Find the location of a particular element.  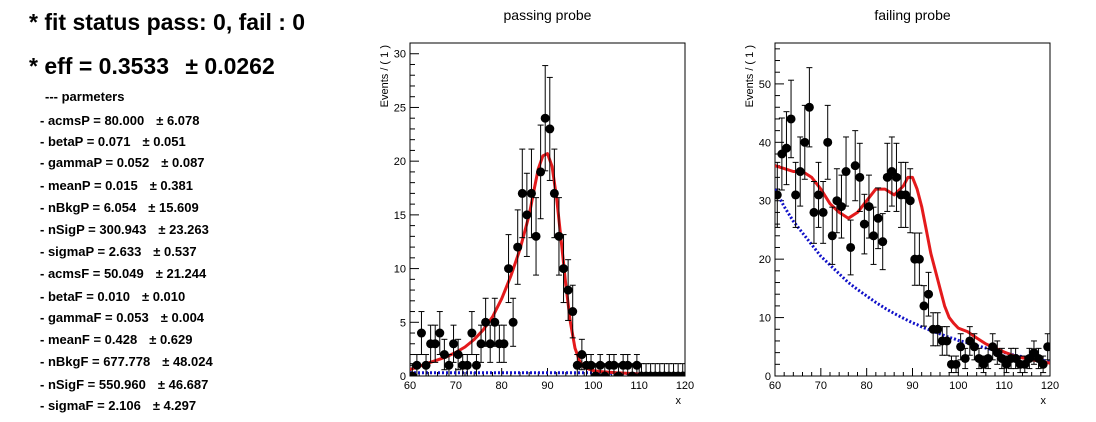

parameter-value: - sigmaF = 2.106 is located at coordinates (90, 405).